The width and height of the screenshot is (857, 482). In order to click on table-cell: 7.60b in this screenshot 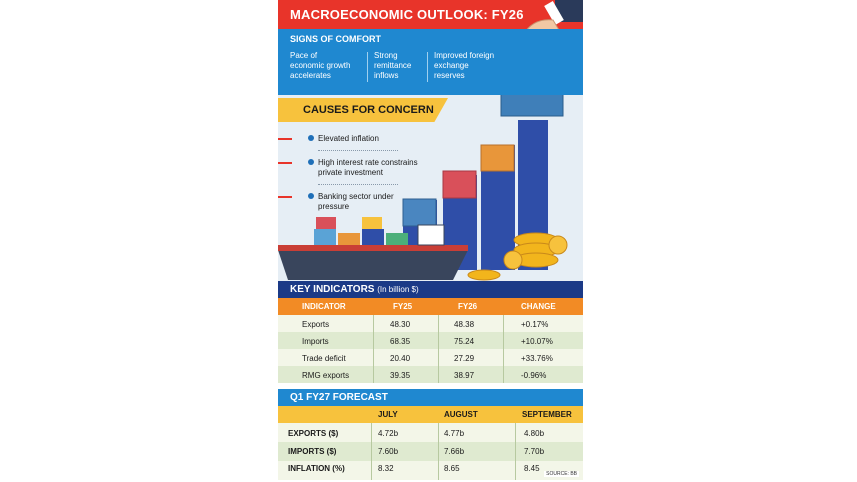, I will do `click(388, 451)`.